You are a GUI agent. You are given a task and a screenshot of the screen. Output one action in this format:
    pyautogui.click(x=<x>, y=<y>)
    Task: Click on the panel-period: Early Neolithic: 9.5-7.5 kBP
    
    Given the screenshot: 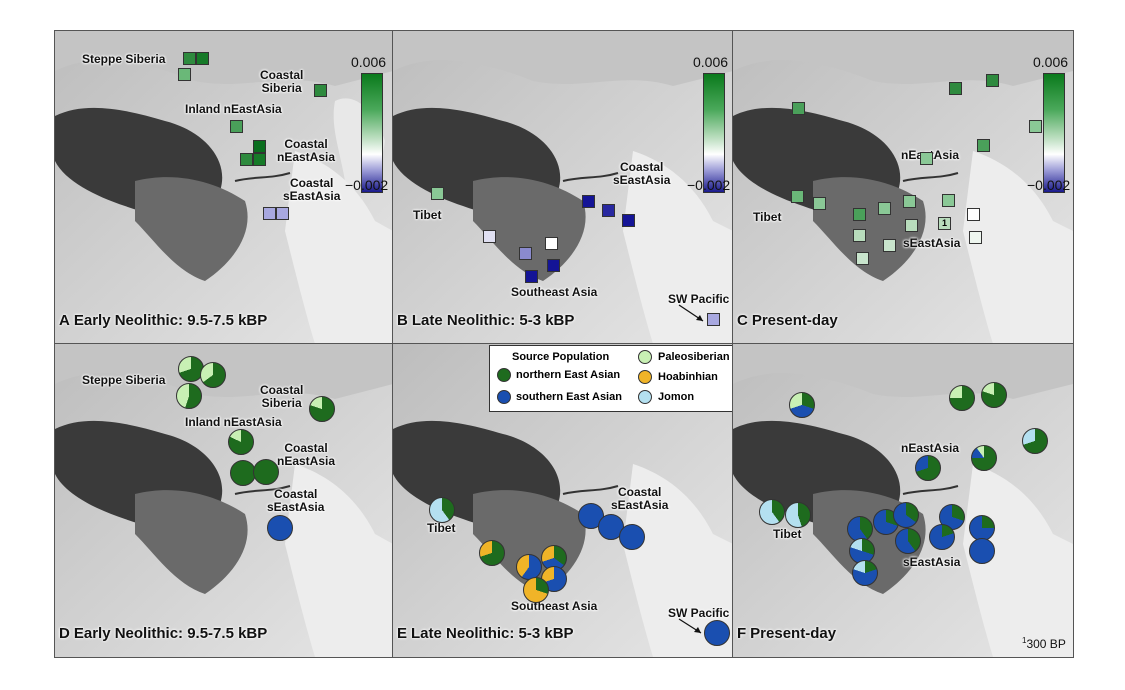 What is the action you would take?
    pyautogui.click(x=170, y=320)
    